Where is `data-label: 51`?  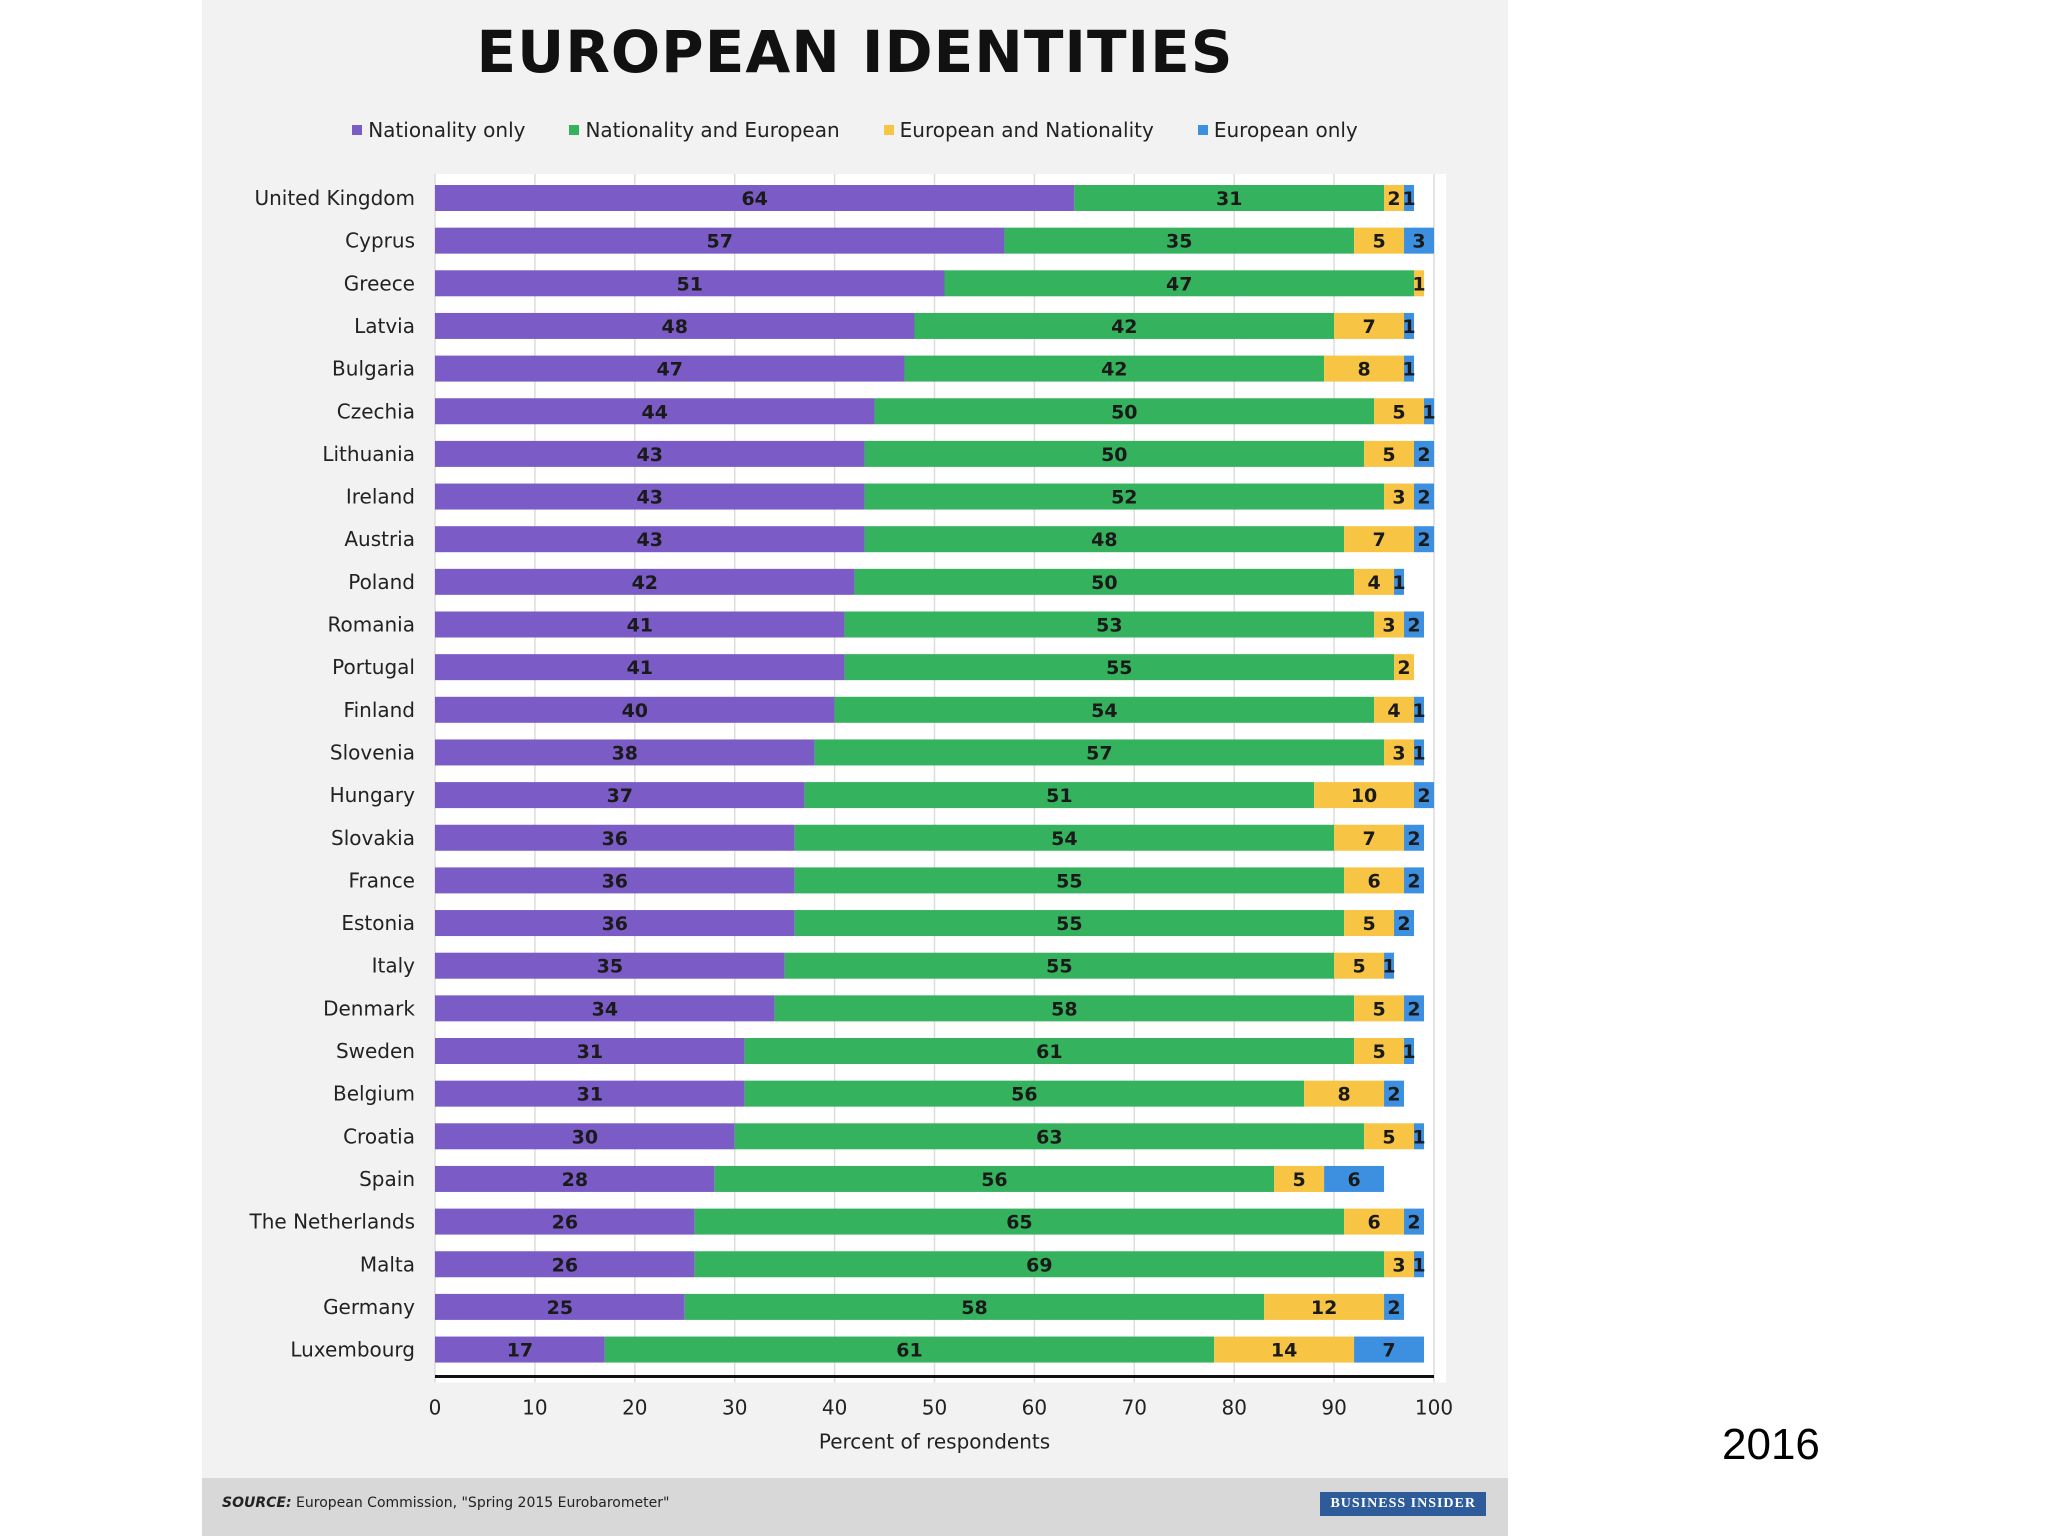 data-label: 51 is located at coordinates (1059, 796).